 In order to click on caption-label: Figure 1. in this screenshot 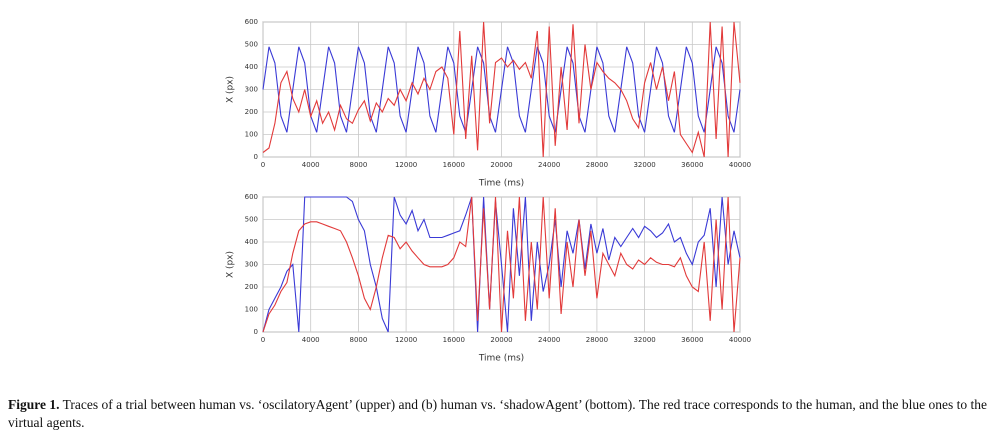, I will do `click(34, 404)`.